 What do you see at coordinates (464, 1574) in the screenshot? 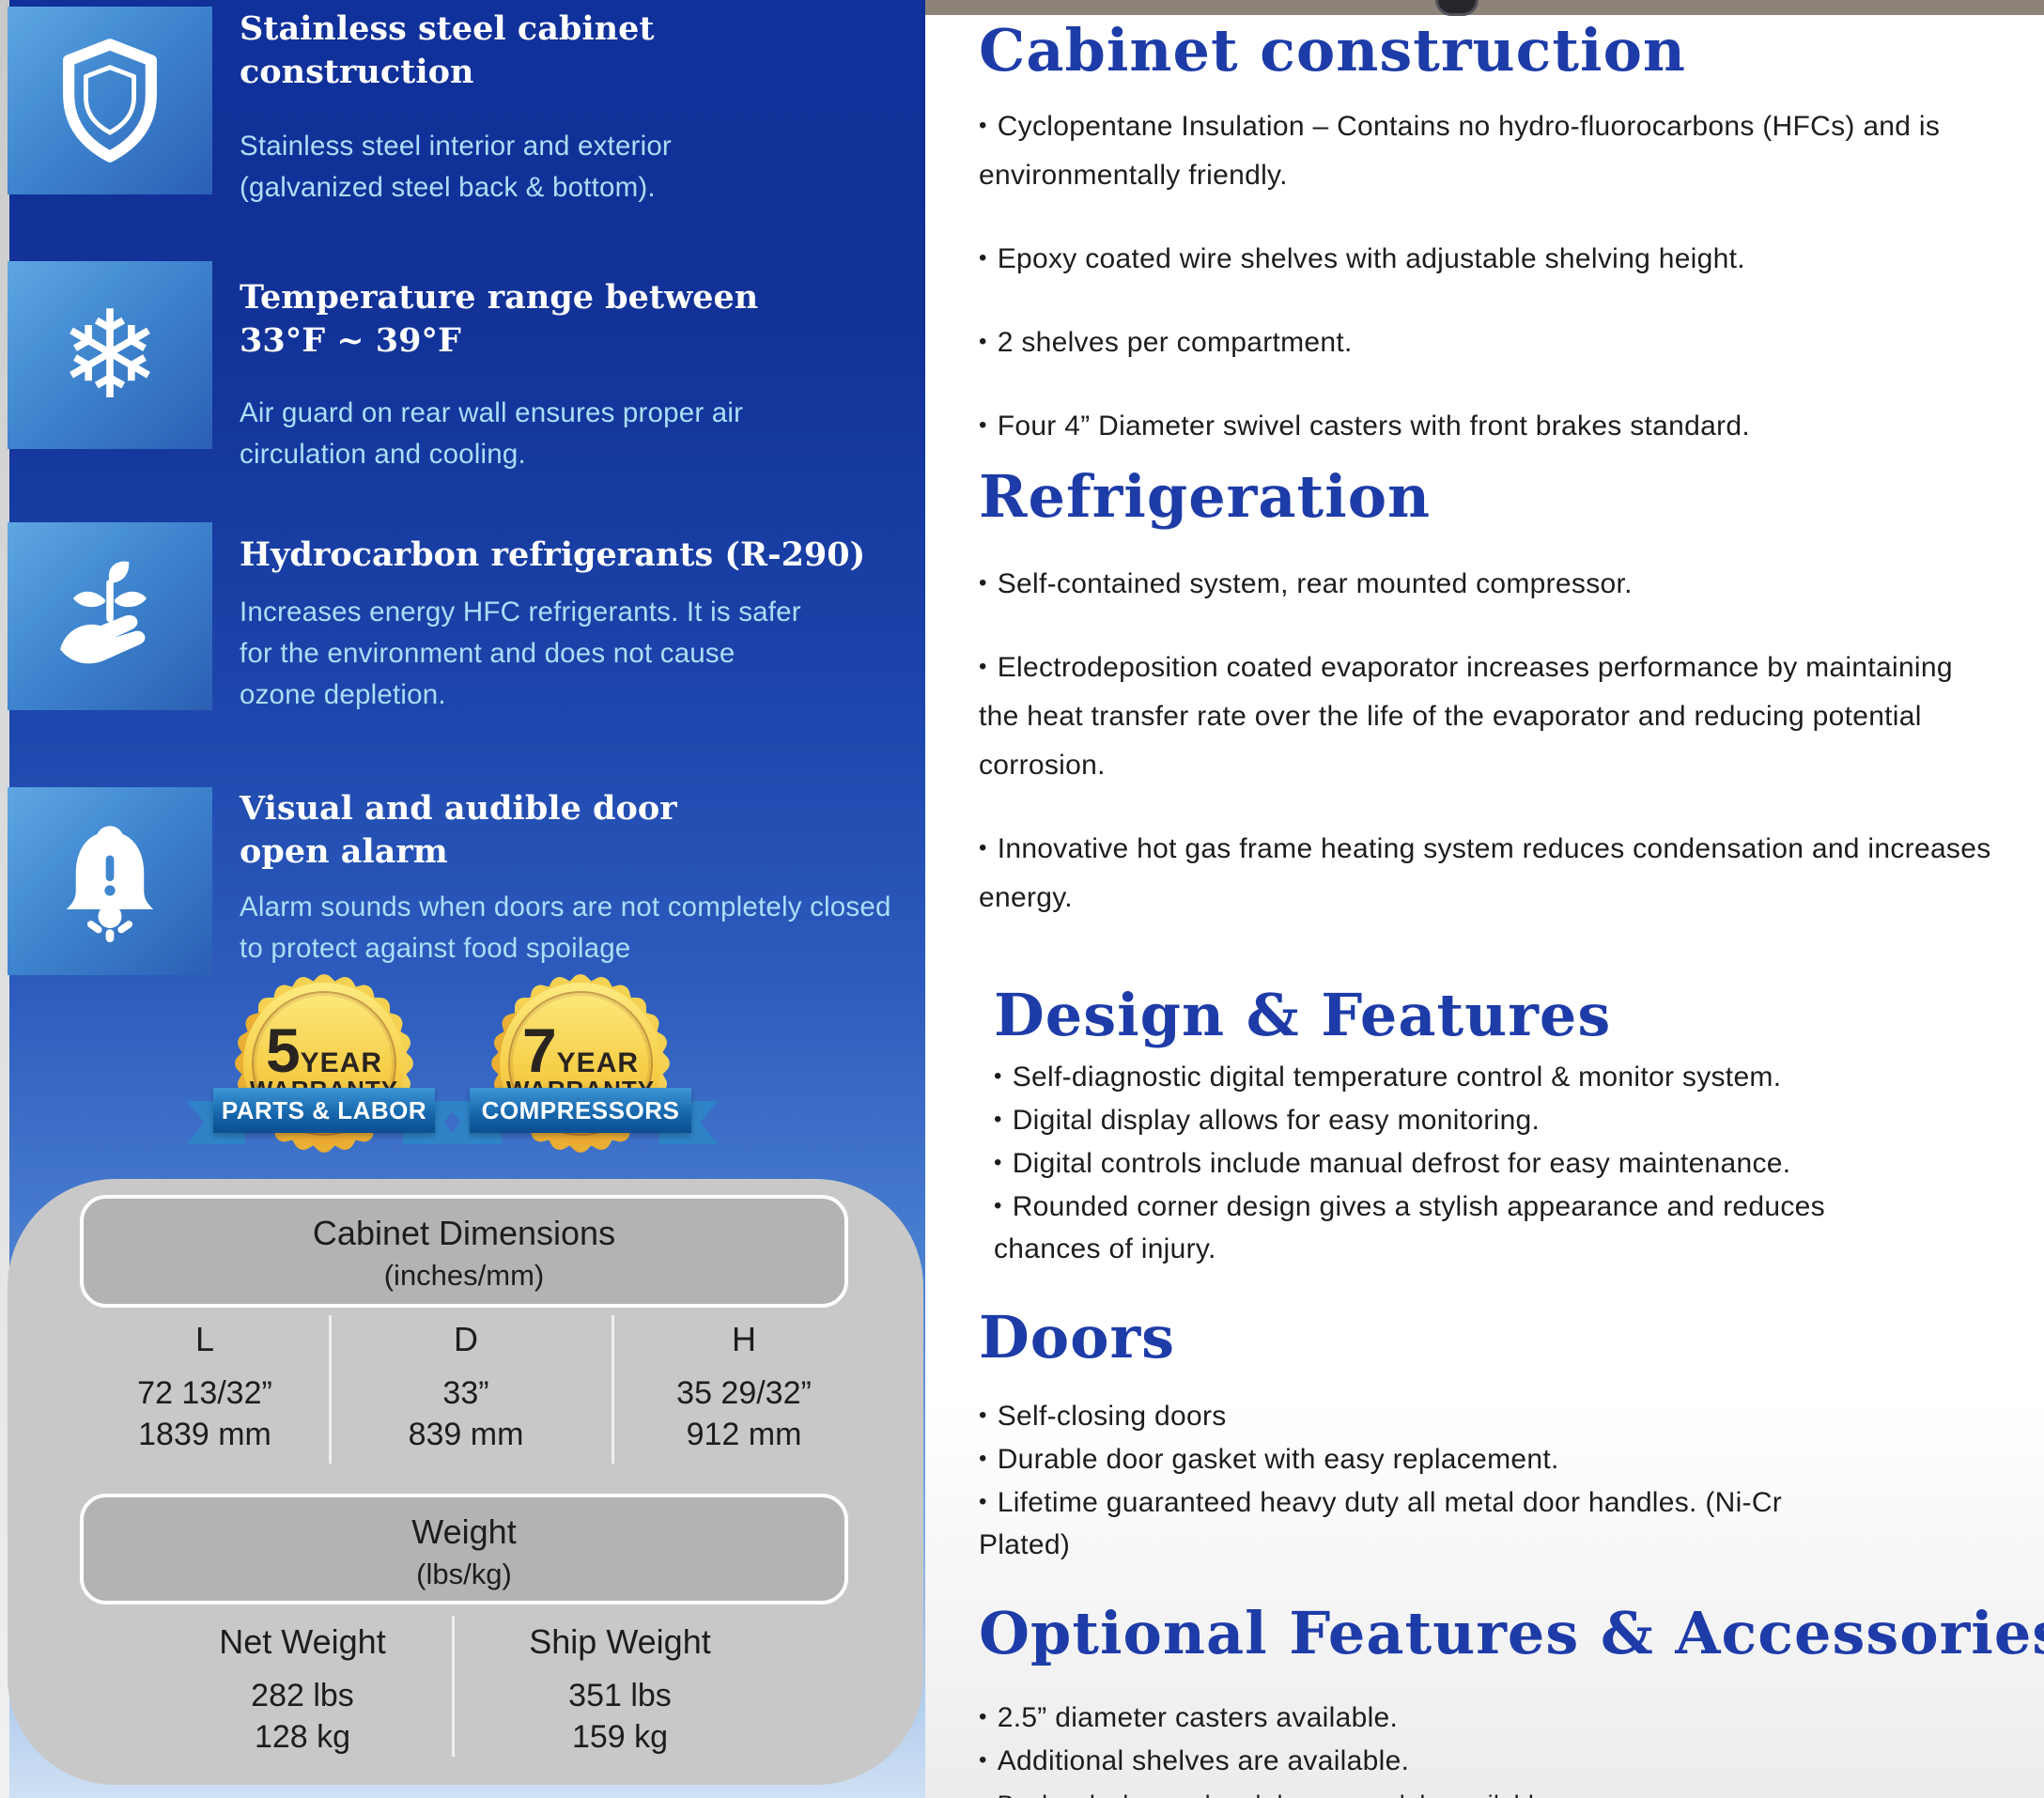
I see `weight-subtitle: (lbs/kg)` at bounding box center [464, 1574].